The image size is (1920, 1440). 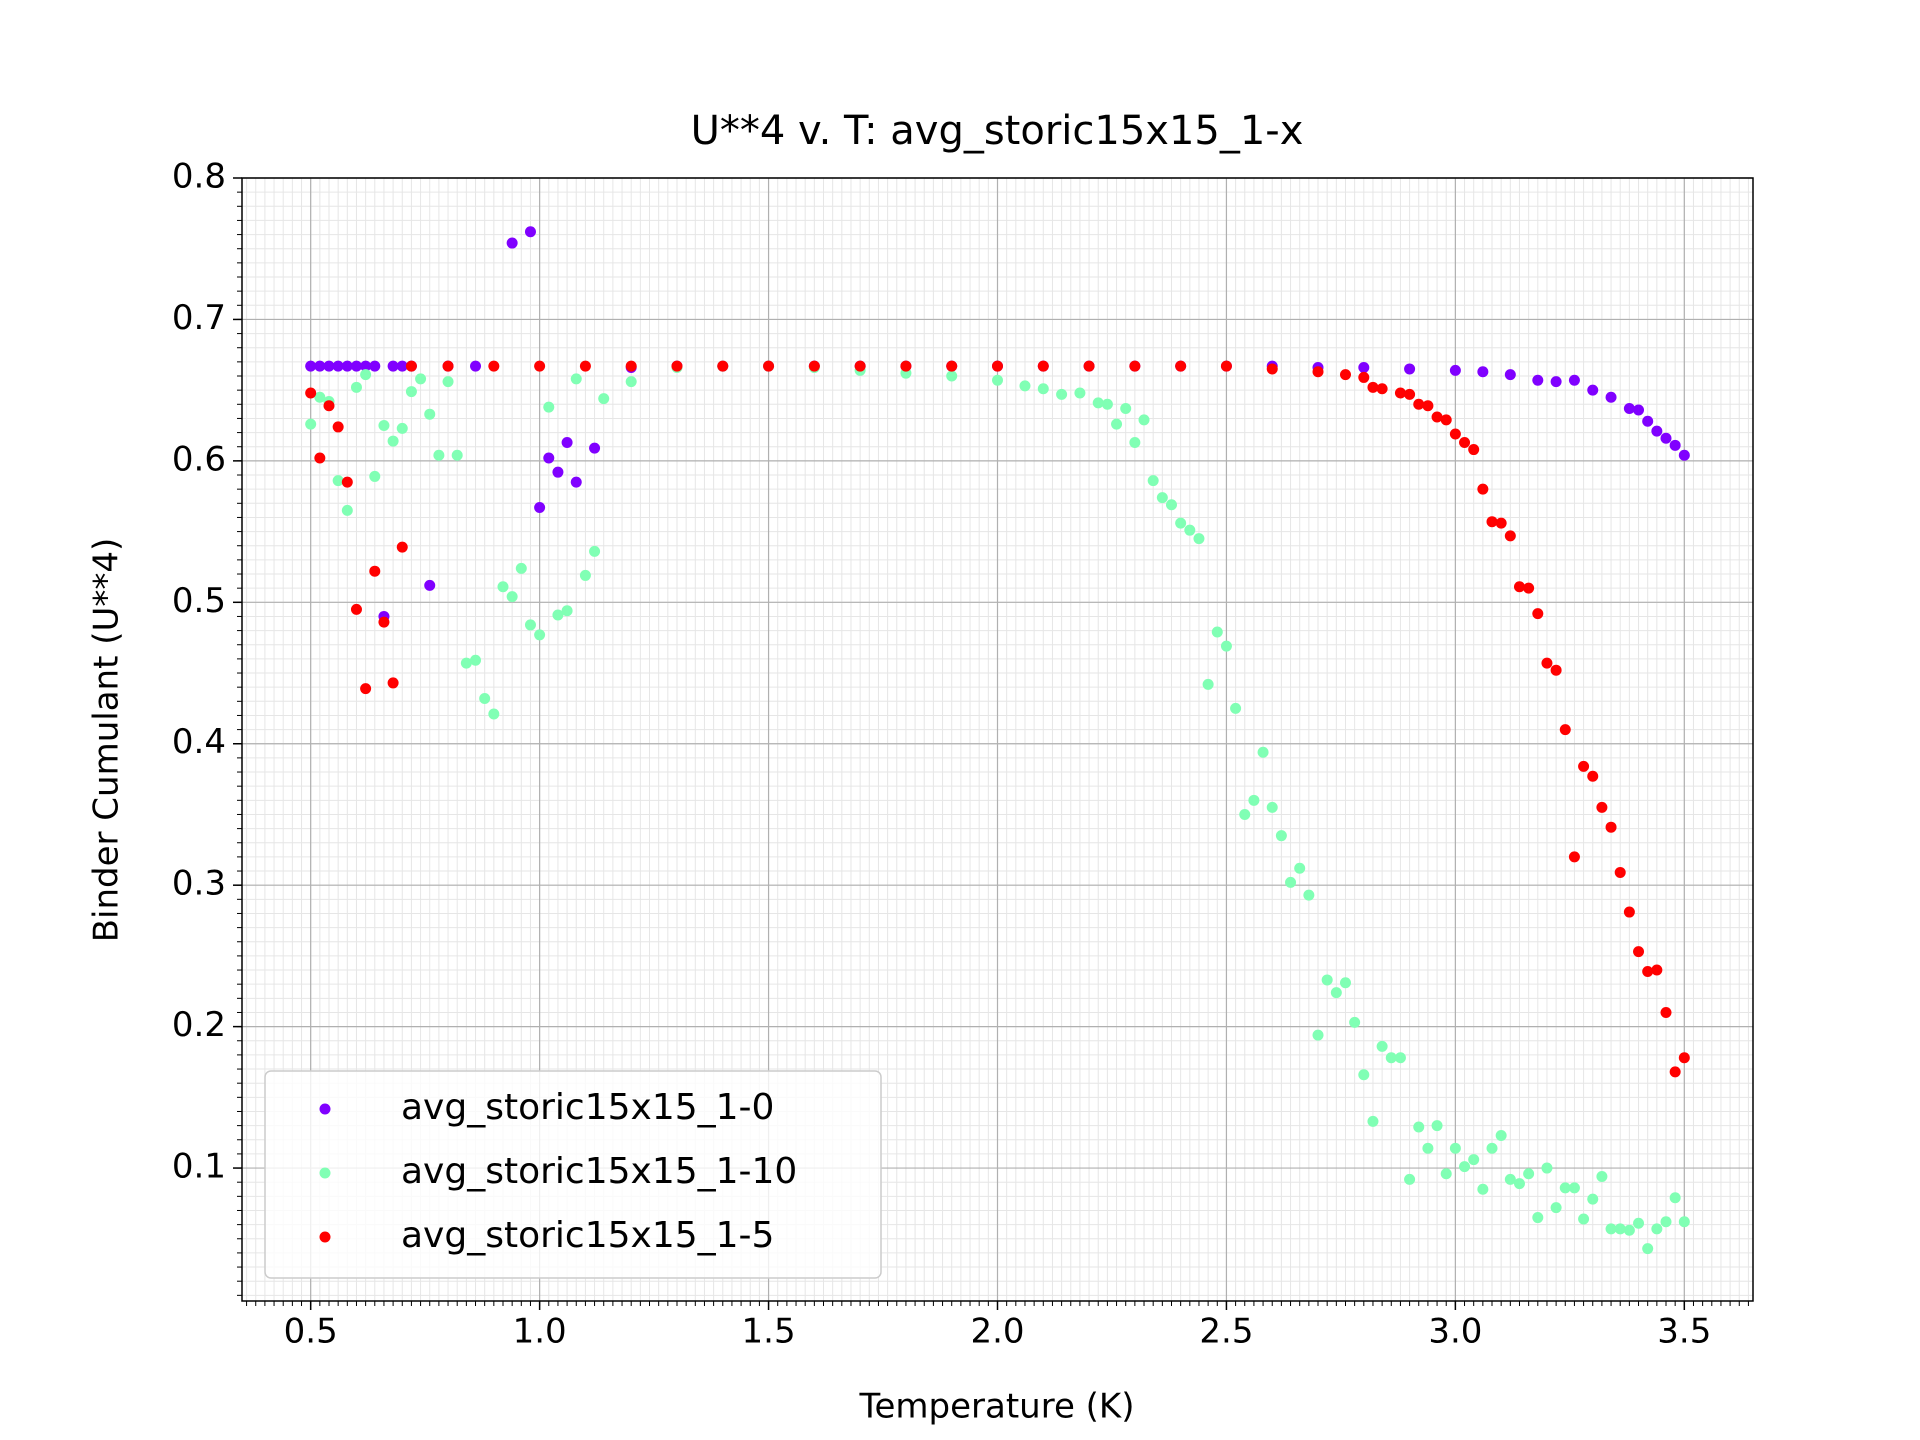 I want to click on x-tick-label: 2.0, so click(x=997, y=1332).